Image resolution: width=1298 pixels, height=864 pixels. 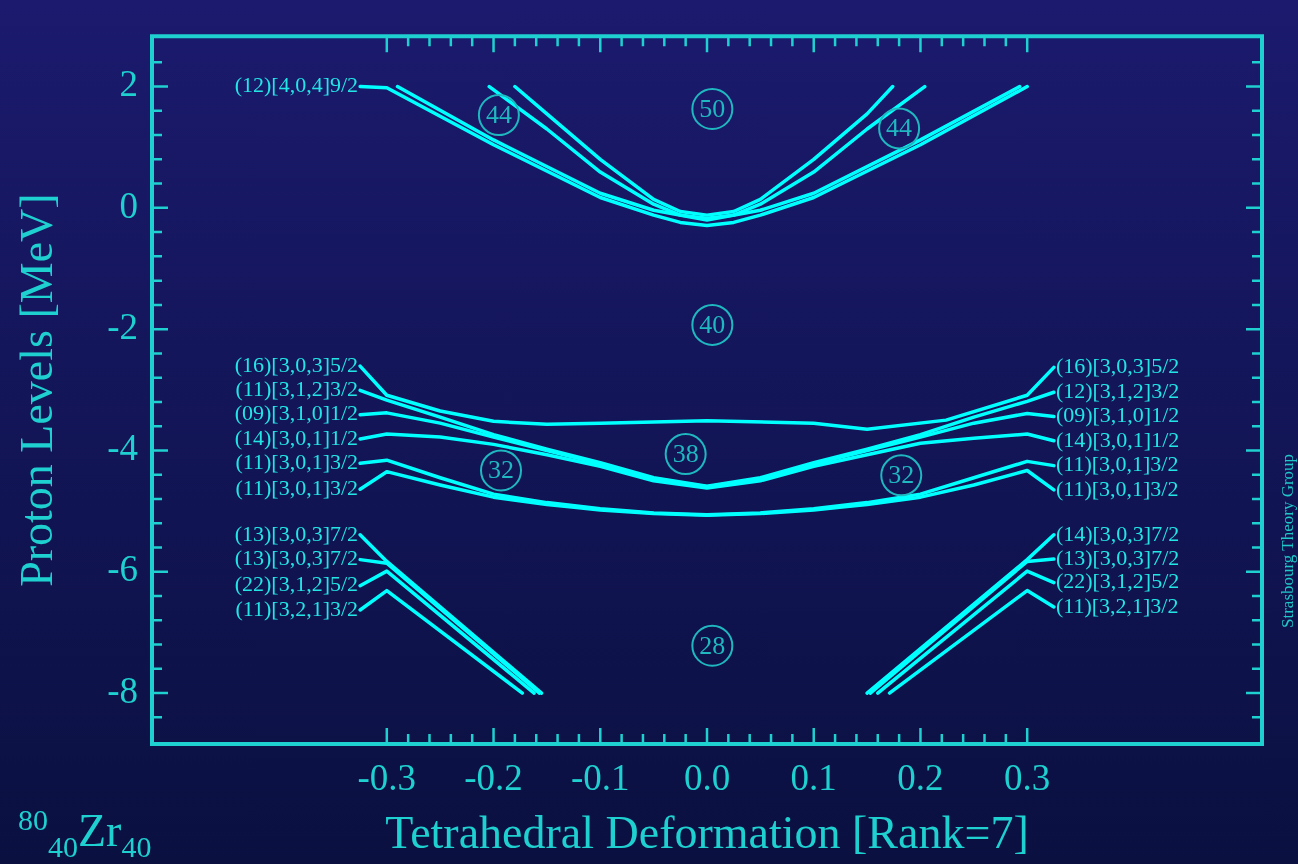 I want to click on annotation: (22)[3,1,2]5/2, so click(x=296, y=584).